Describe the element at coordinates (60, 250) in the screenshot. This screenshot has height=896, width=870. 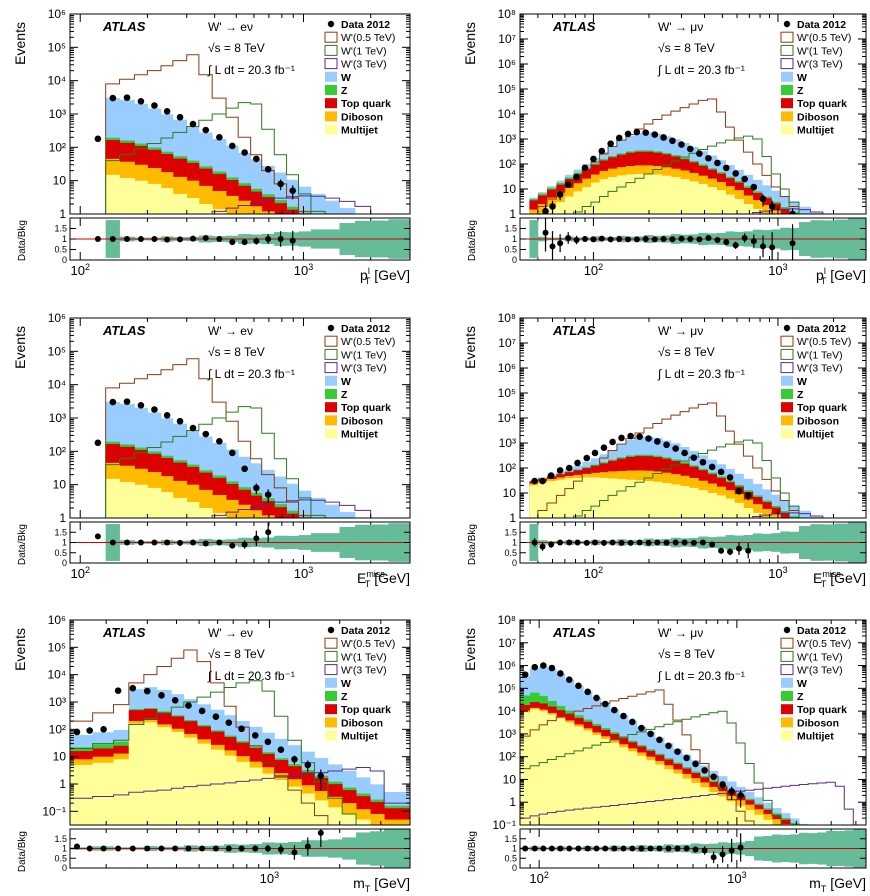
I see `ratio-tick-label: 0.5` at that location.